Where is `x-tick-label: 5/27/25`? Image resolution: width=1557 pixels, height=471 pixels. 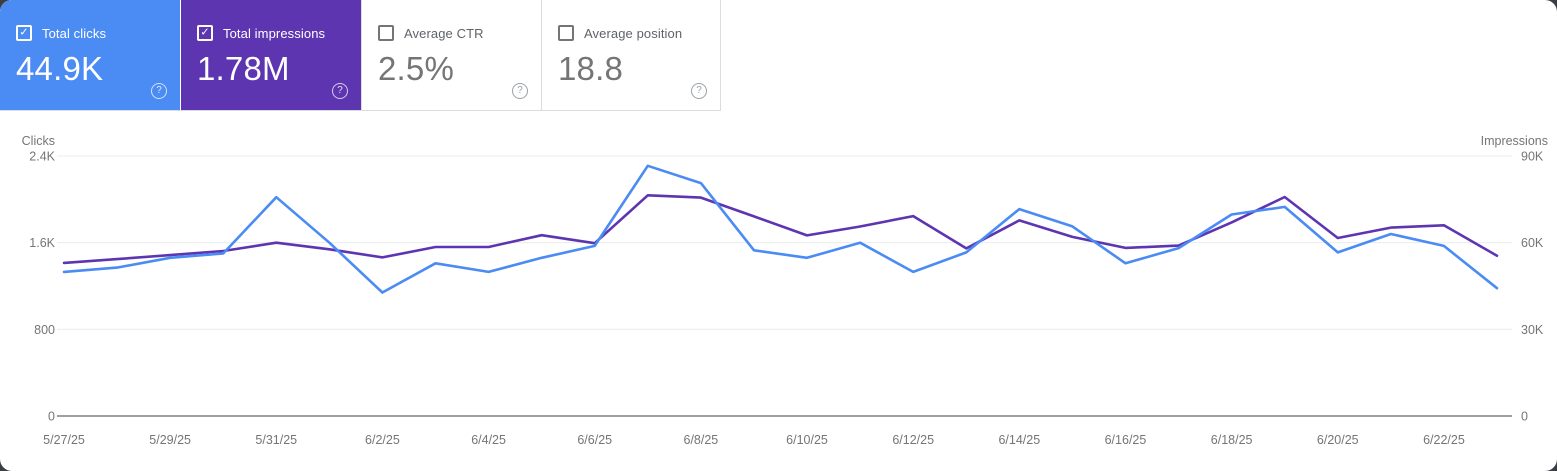
x-tick-label: 5/27/25 is located at coordinates (64, 440).